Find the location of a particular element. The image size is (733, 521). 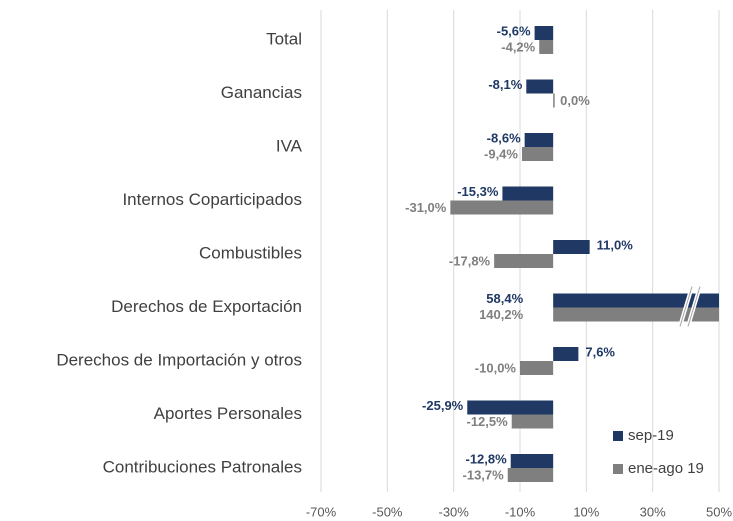

value-label: -31,0% is located at coordinates (426, 207).